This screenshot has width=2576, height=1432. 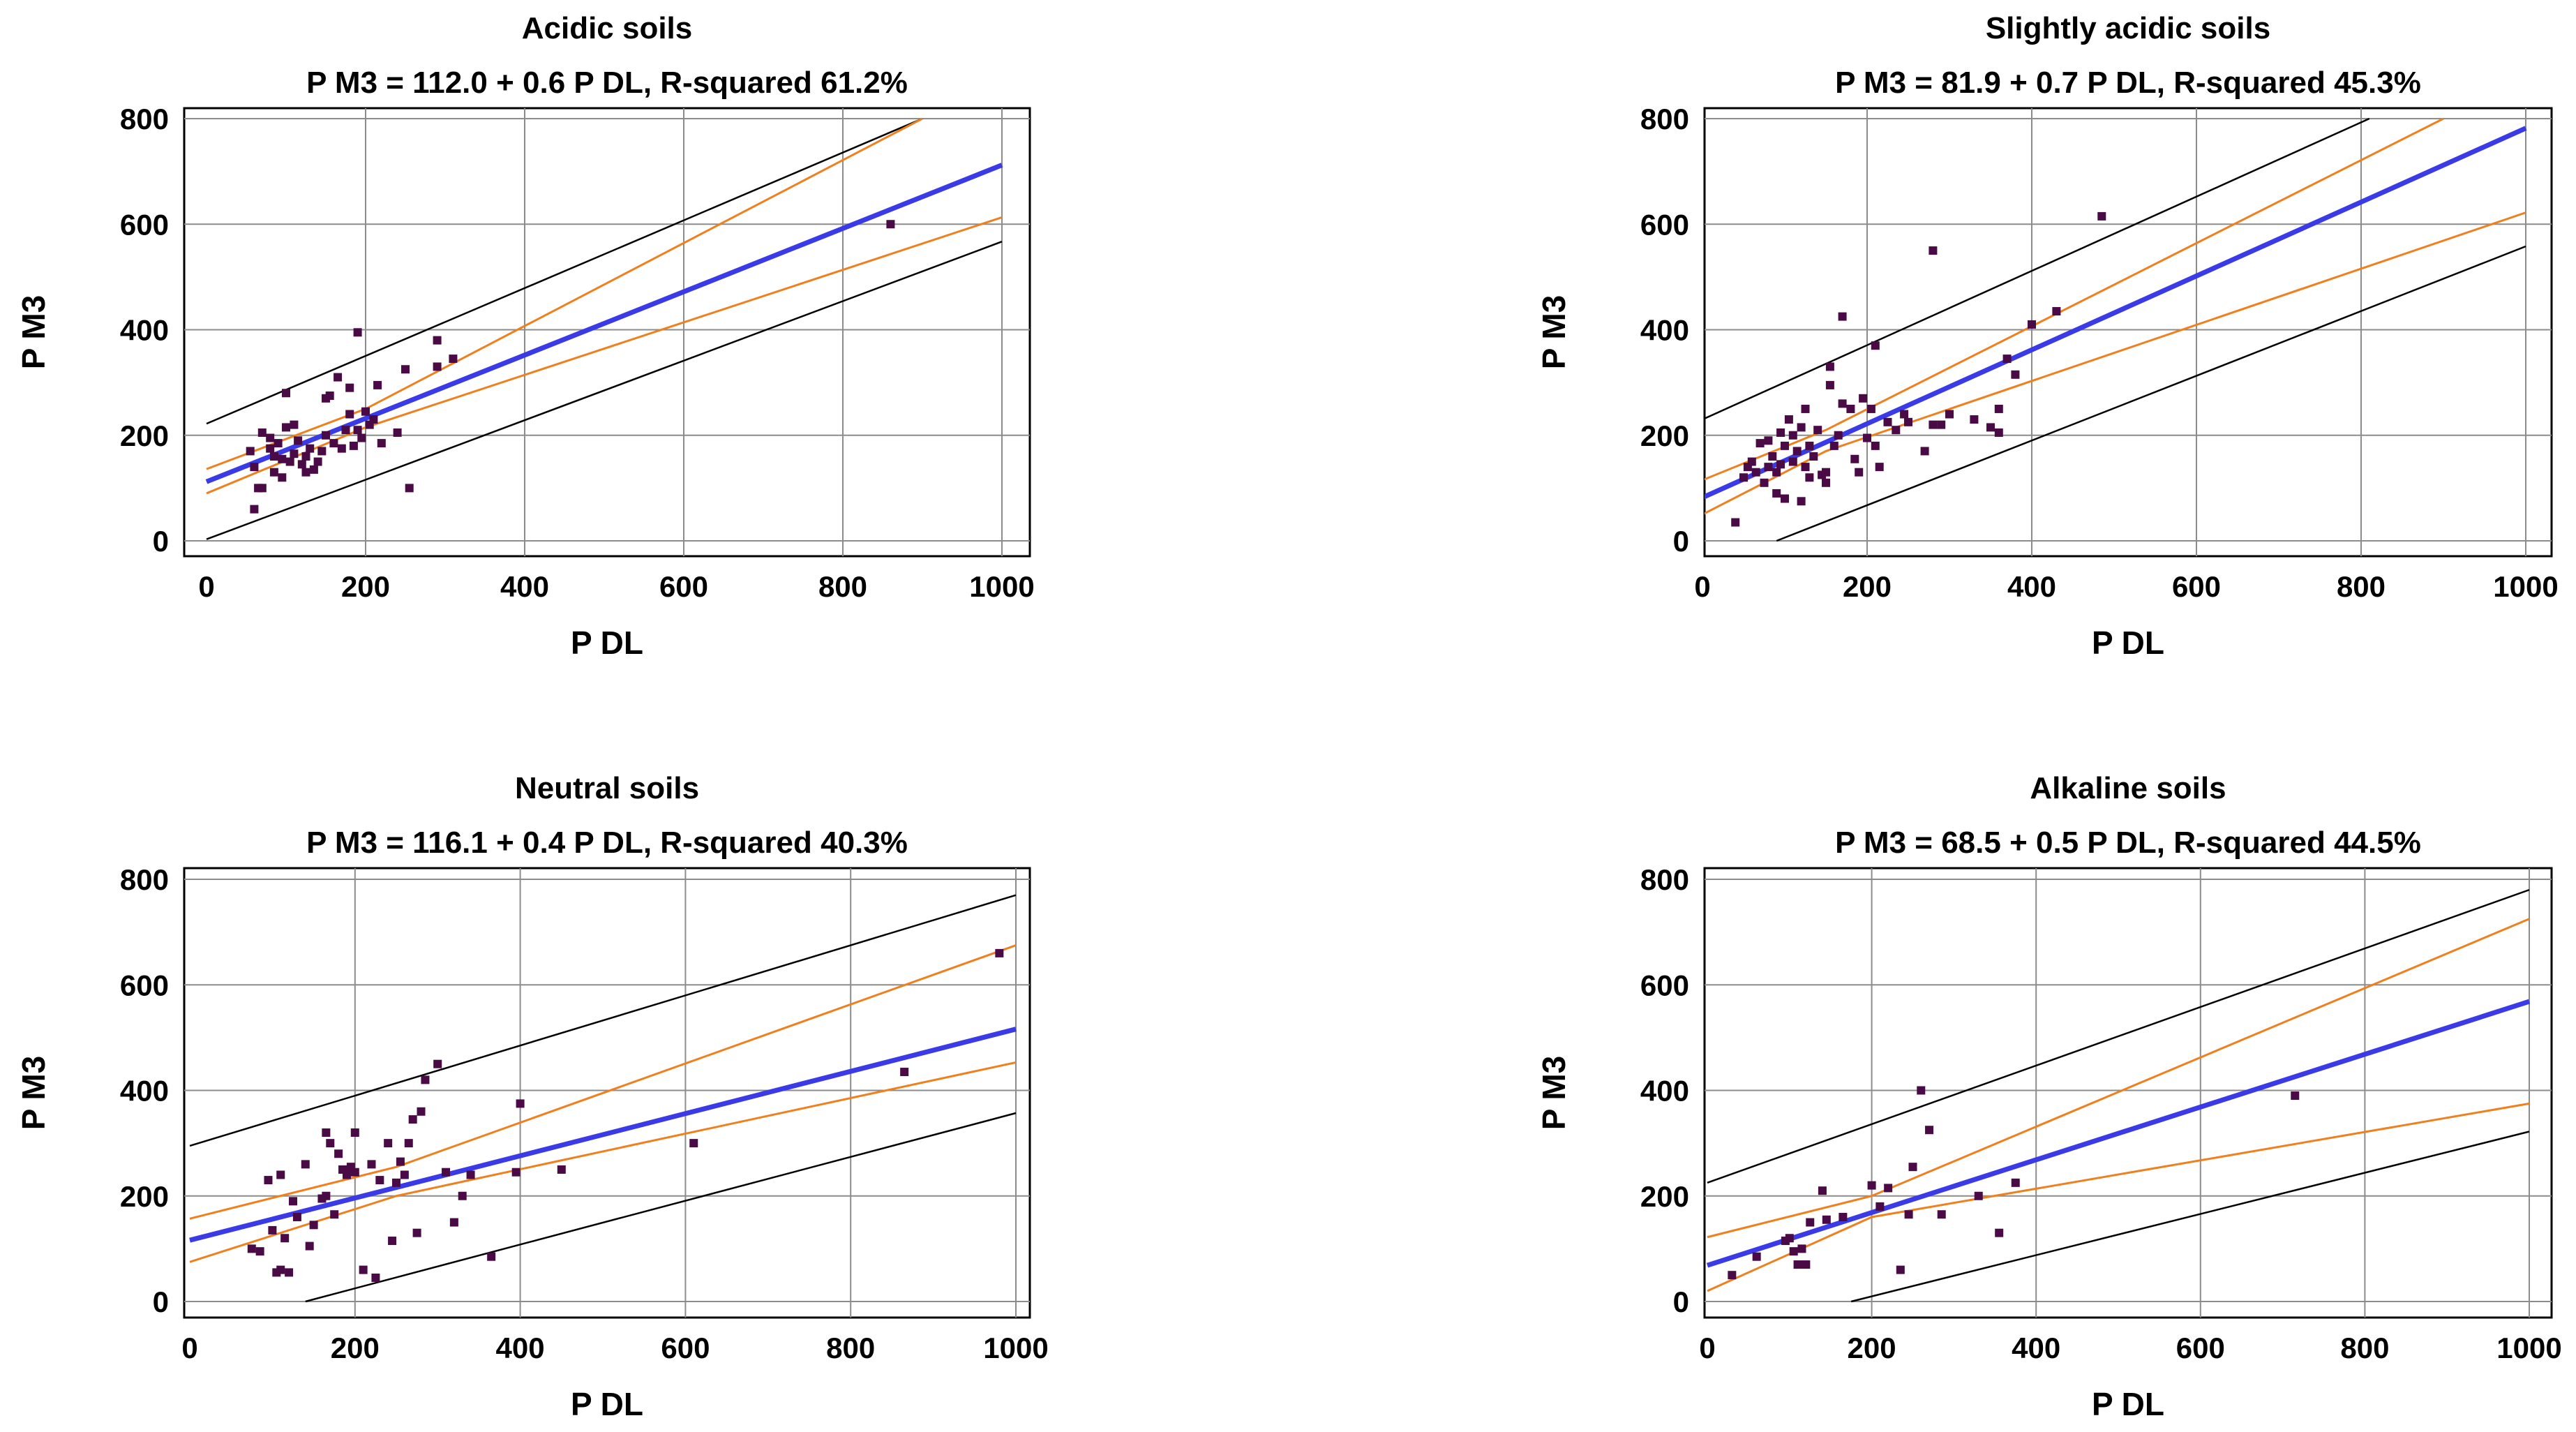 What do you see at coordinates (1664, 879) in the screenshot?
I see `y-tick-label: 800` at bounding box center [1664, 879].